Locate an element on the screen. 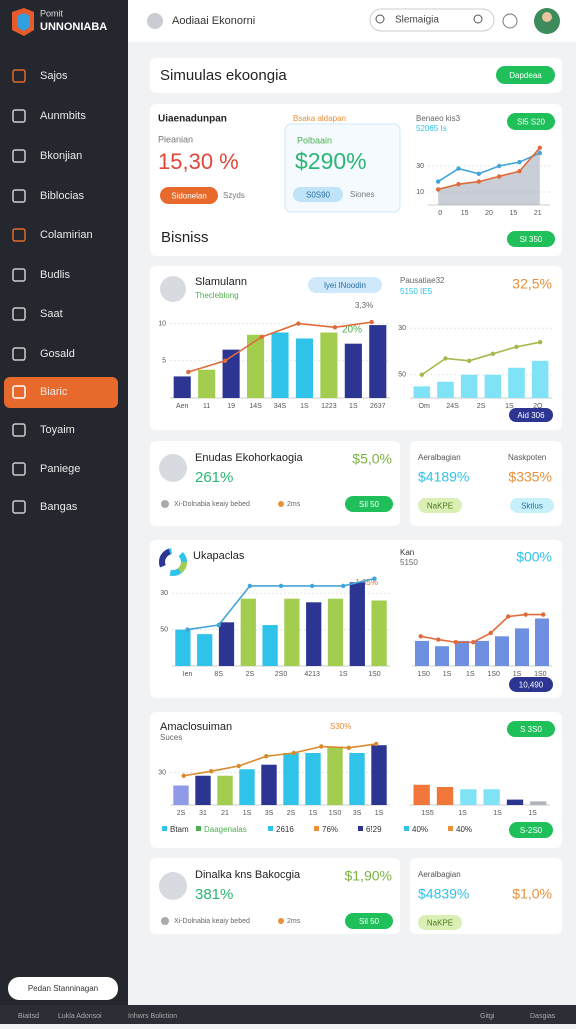 The image size is (576, 1029). legend-swatch is located at coordinates (198, 828).